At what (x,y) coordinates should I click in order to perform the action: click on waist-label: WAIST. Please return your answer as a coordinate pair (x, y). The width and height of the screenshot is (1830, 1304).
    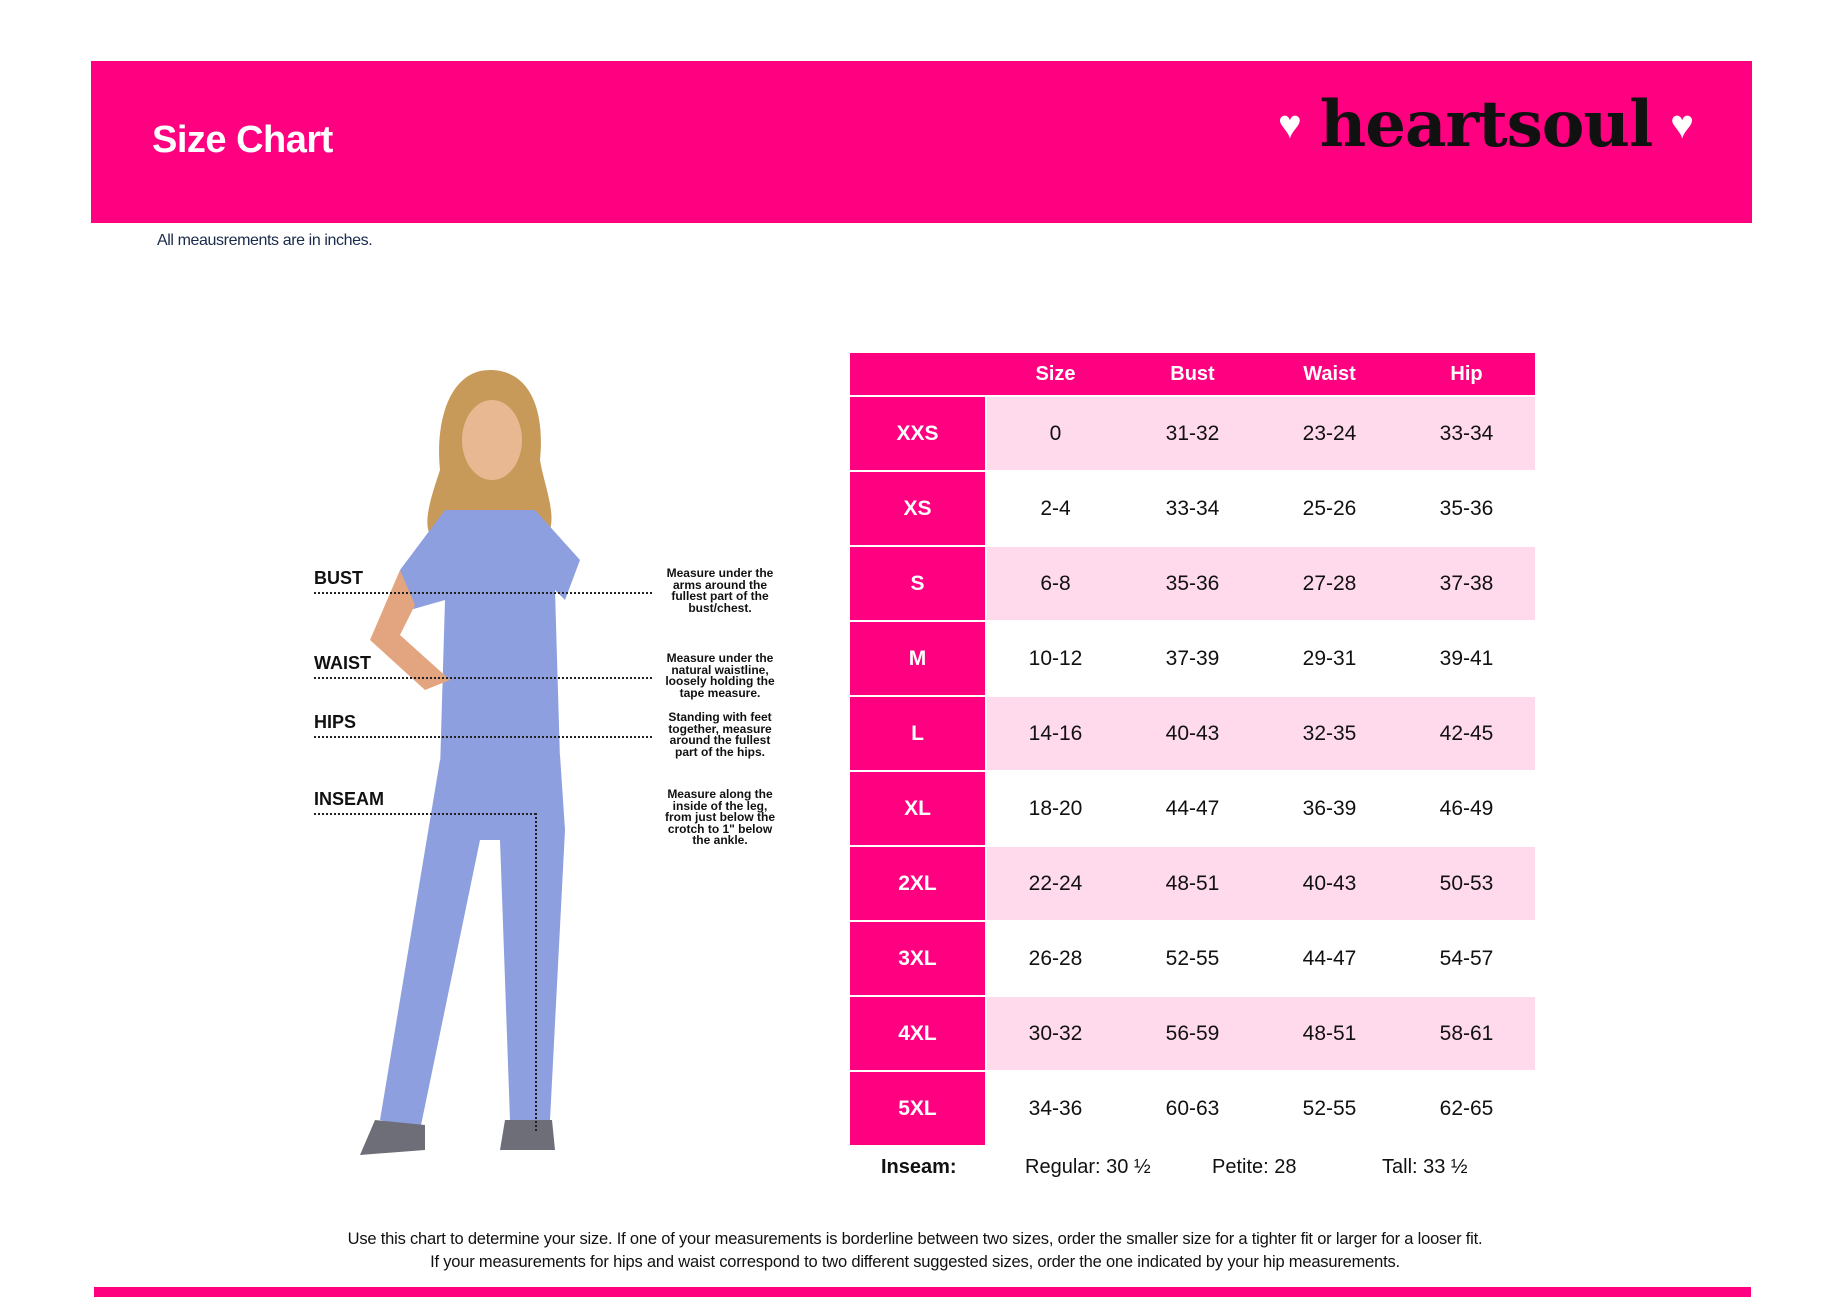
    Looking at the image, I should click on (342, 663).